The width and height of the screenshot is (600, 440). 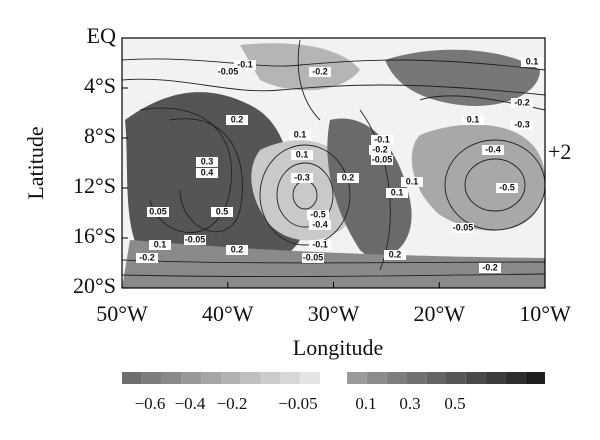 I want to click on contour-label: 0.05, so click(x=158, y=211).